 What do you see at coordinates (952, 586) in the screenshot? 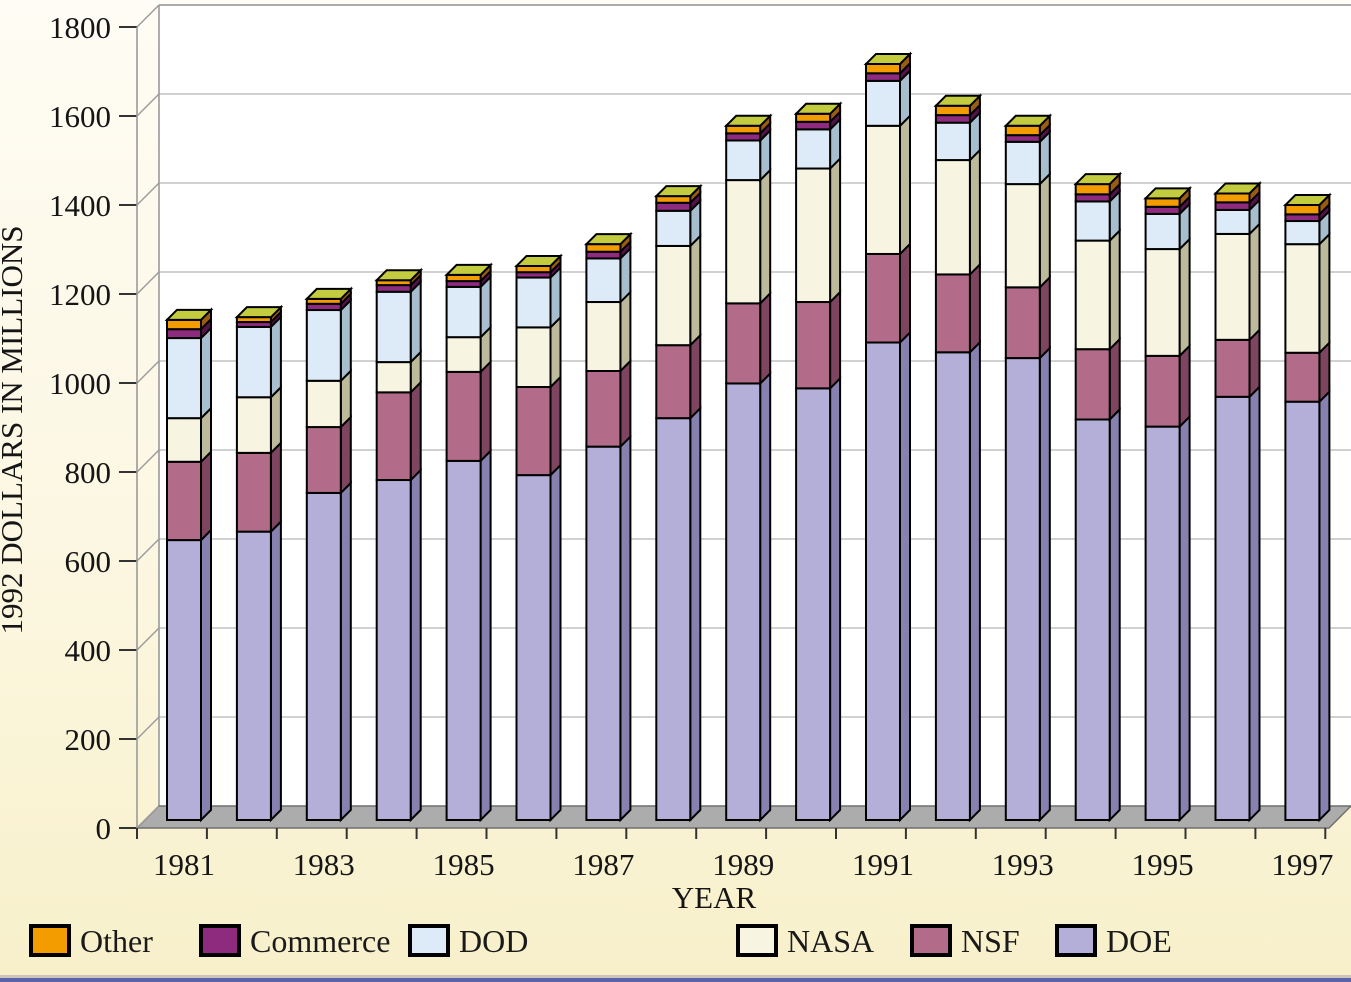
I see `bar-1992-DOE` at bounding box center [952, 586].